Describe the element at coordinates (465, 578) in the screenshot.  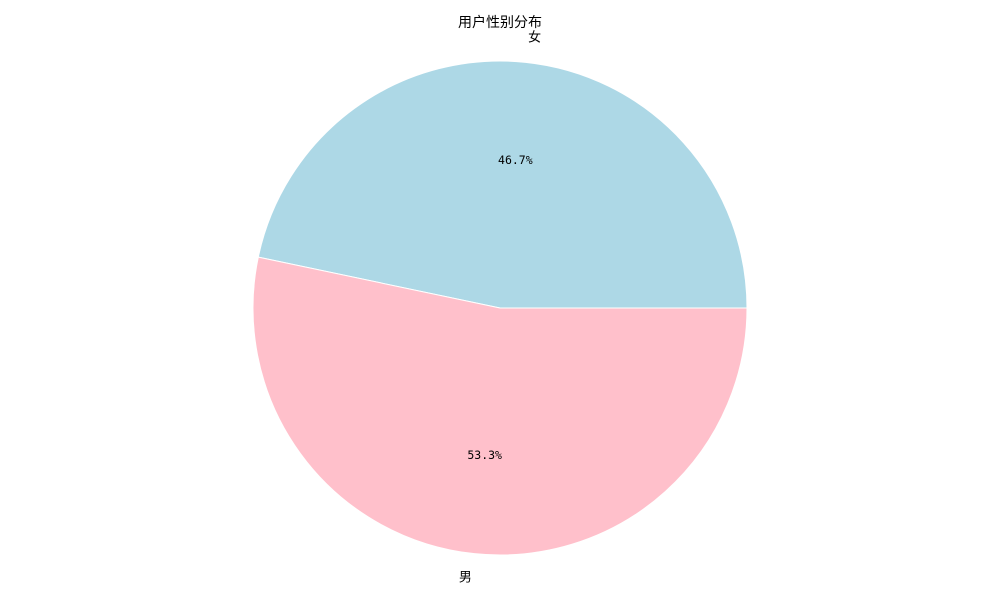
I see `slice-category-label: 男` at that location.